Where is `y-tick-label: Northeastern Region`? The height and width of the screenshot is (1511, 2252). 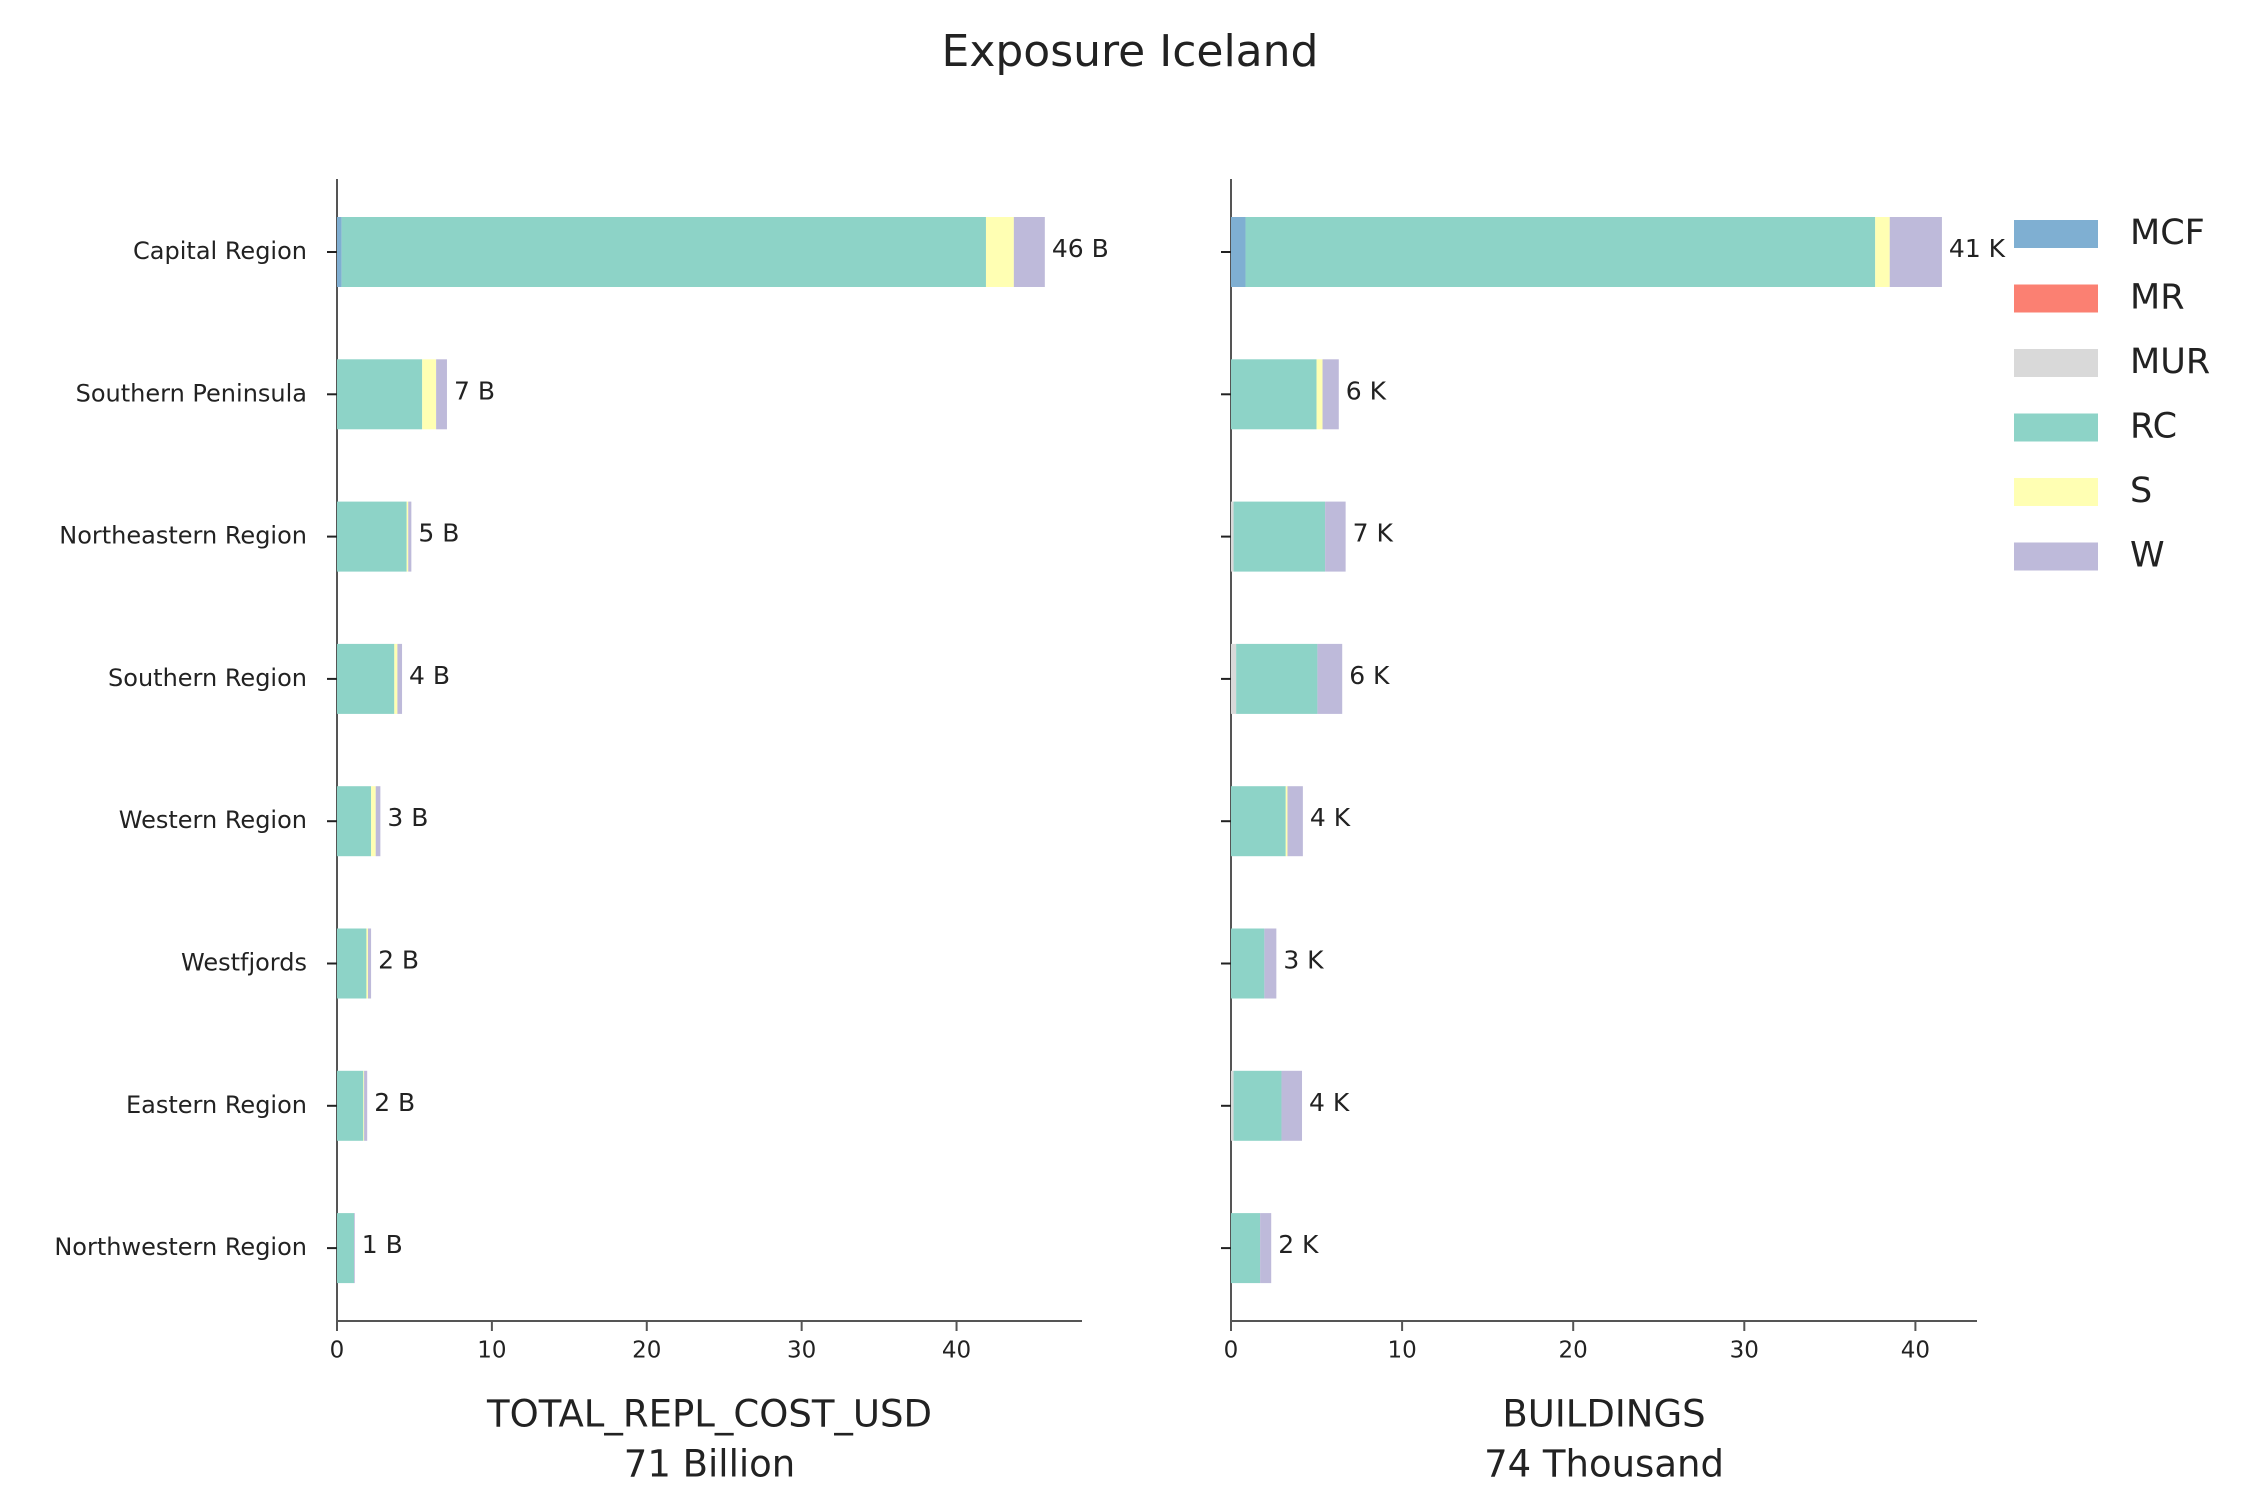 y-tick-label: Northeastern Region is located at coordinates (183, 536).